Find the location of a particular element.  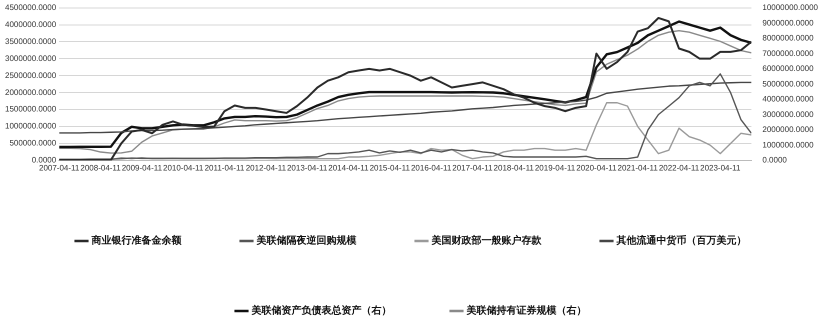

x-tick-label: 2018-04-11 is located at coordinates (514, 167).